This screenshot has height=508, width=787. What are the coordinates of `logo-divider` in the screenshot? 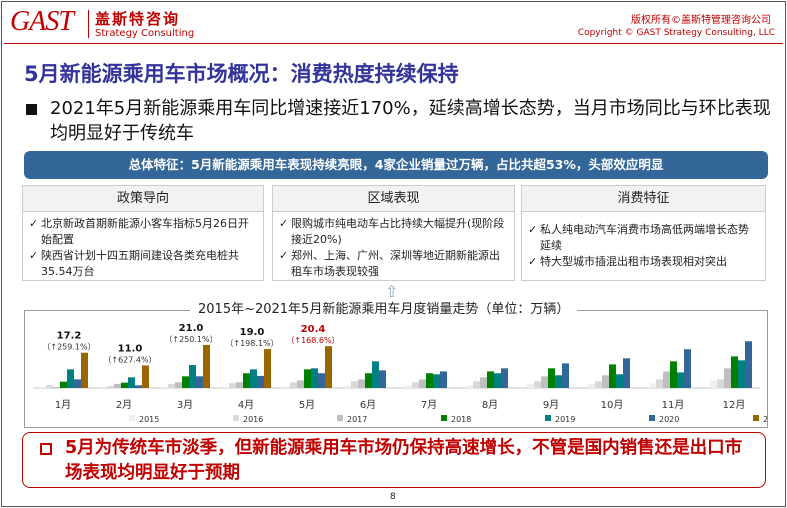 It's located at (88, 24).